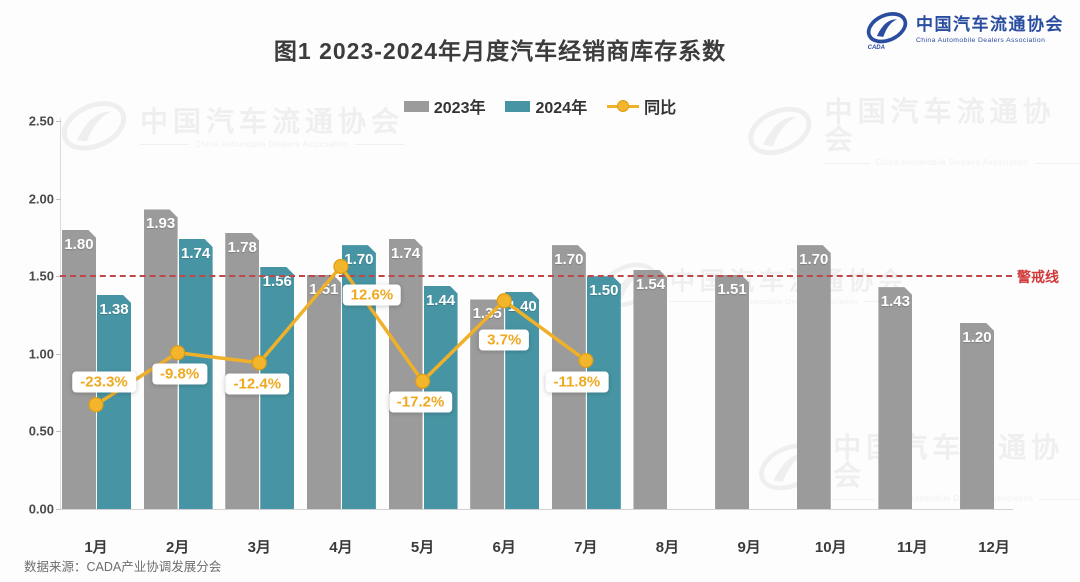  I want to click on legend-item-2023: 2023年, so click(444, 106).